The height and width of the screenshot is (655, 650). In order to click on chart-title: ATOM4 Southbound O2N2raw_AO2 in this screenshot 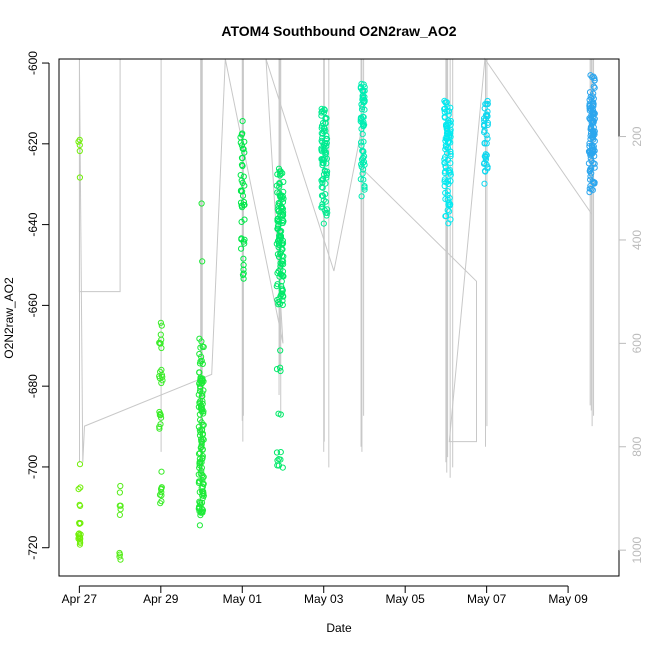, I will do `click(338, 31)`.